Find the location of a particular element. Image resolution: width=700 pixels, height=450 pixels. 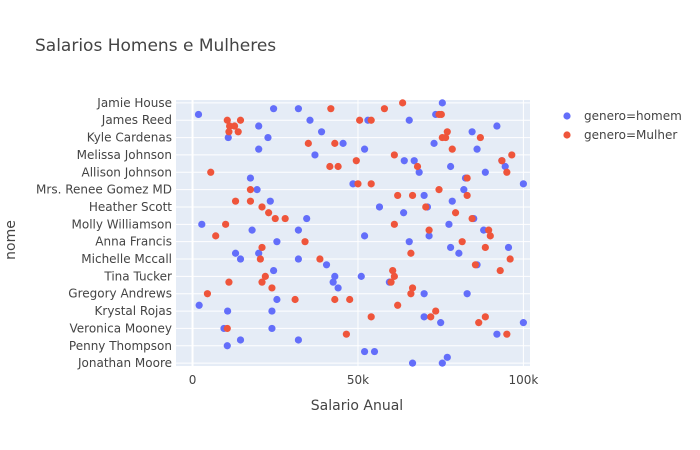

legend: genero=homem genero=Mulher is located at coordinates (622, 125).